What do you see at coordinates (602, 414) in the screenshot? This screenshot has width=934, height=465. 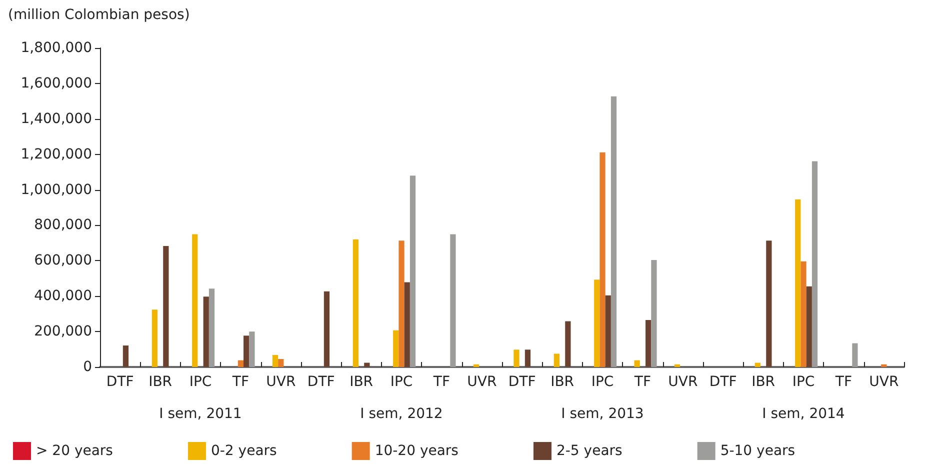 I see `text: I sem, 2013` at bounding box center [602, 414].